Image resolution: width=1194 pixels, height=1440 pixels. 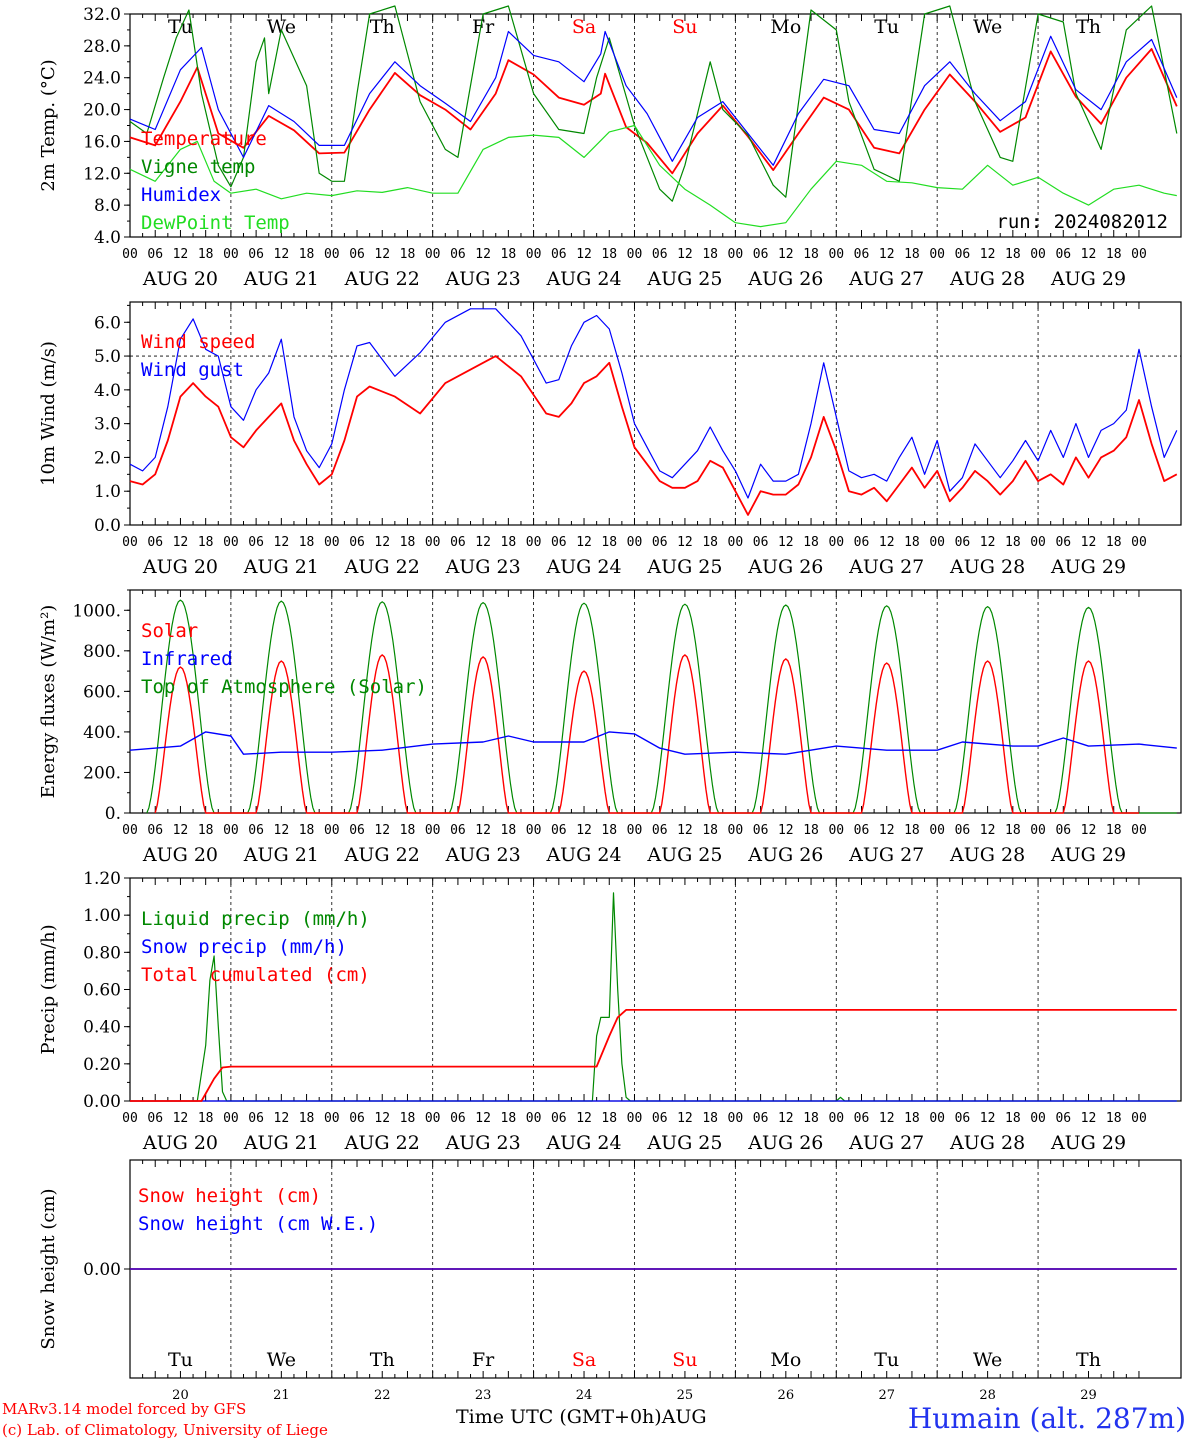 I want to click on station-name: Humain (alt. 287m), so click(x=1046, y=1418).